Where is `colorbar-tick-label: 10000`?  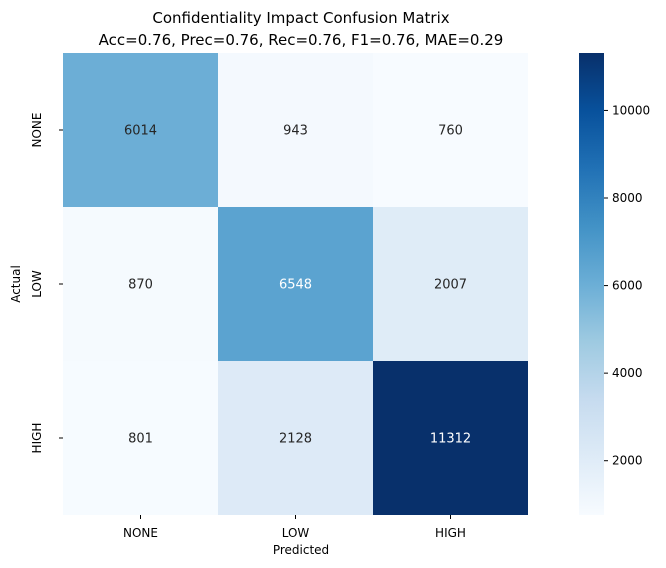
colorbar-tick-label: 10000 is located at coordinates (631, 110).